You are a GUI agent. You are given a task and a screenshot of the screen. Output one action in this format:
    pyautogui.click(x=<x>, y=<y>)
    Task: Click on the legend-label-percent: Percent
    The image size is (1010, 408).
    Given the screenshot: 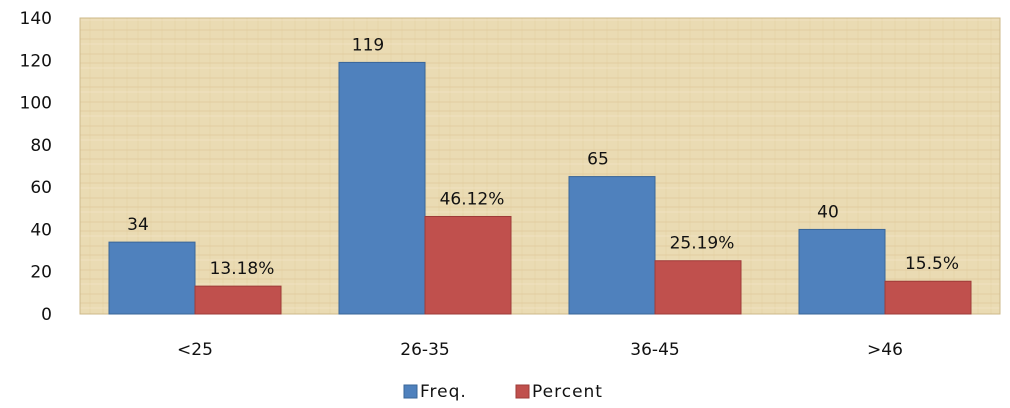 What is the action you would take?
    pyautogui.click(x=567, y=392)
    